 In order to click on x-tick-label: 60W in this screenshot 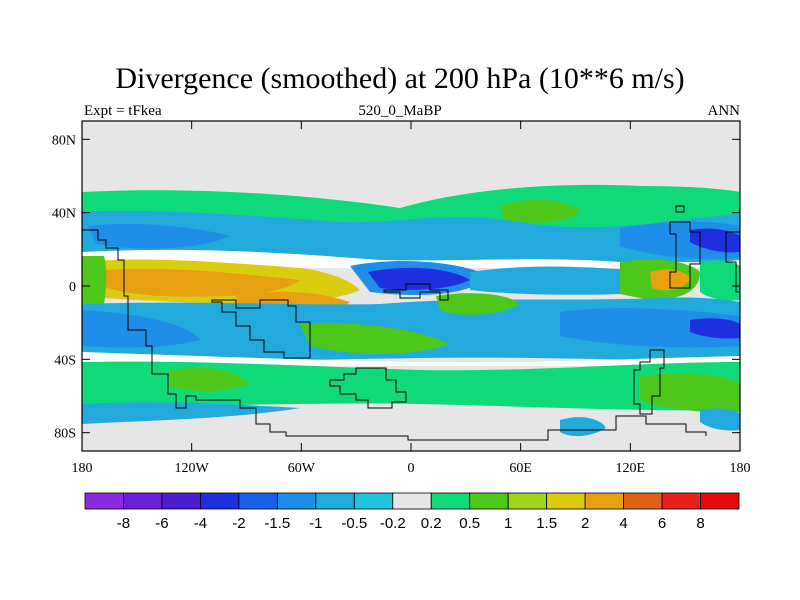, I will do `click(302, 468)`.